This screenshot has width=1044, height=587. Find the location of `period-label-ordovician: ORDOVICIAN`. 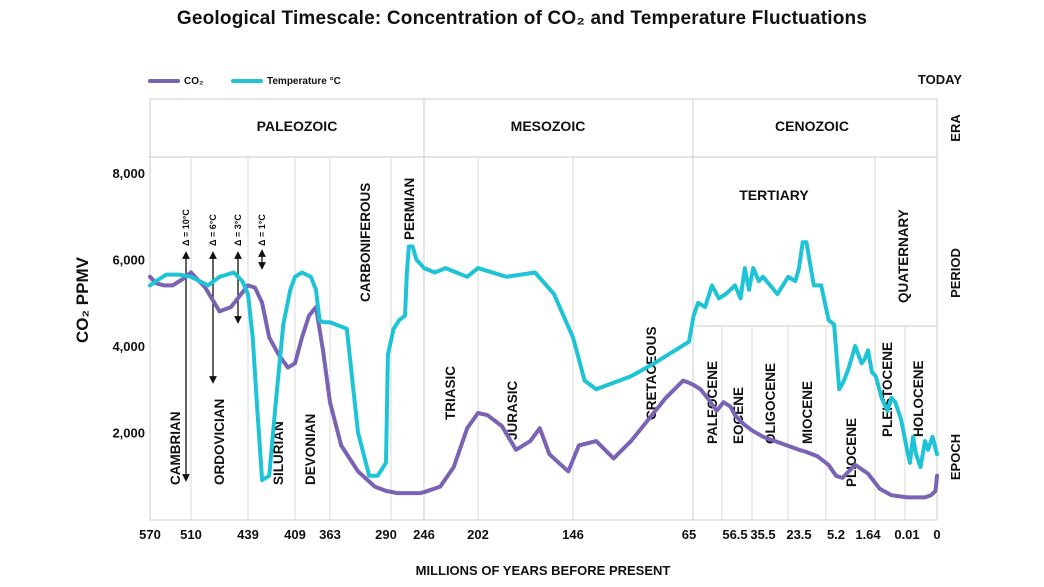

period-label-ordovician: ORDOVICIAN is located at coordinates (219, 442).